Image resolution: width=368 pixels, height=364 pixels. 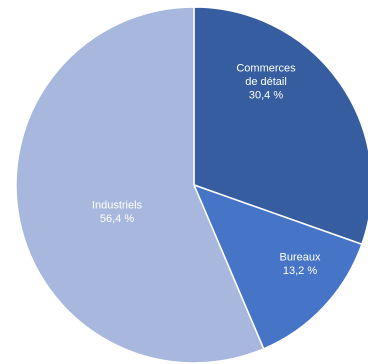 What do you see at coordinates (266, 96) in the screenshot?
I see `pie-value-commerces: 30,4 %` at bounding box center [266, 96].